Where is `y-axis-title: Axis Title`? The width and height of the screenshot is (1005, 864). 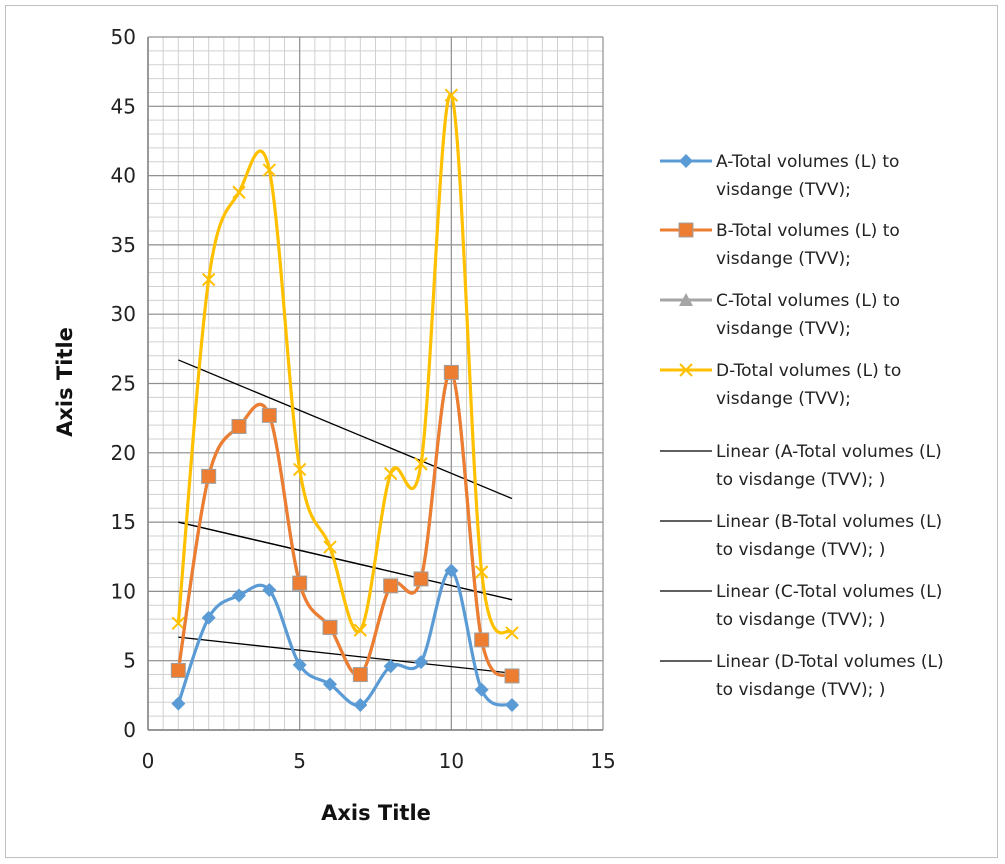 y-axis-title: Axis Title is located at coordinates (65, 382).